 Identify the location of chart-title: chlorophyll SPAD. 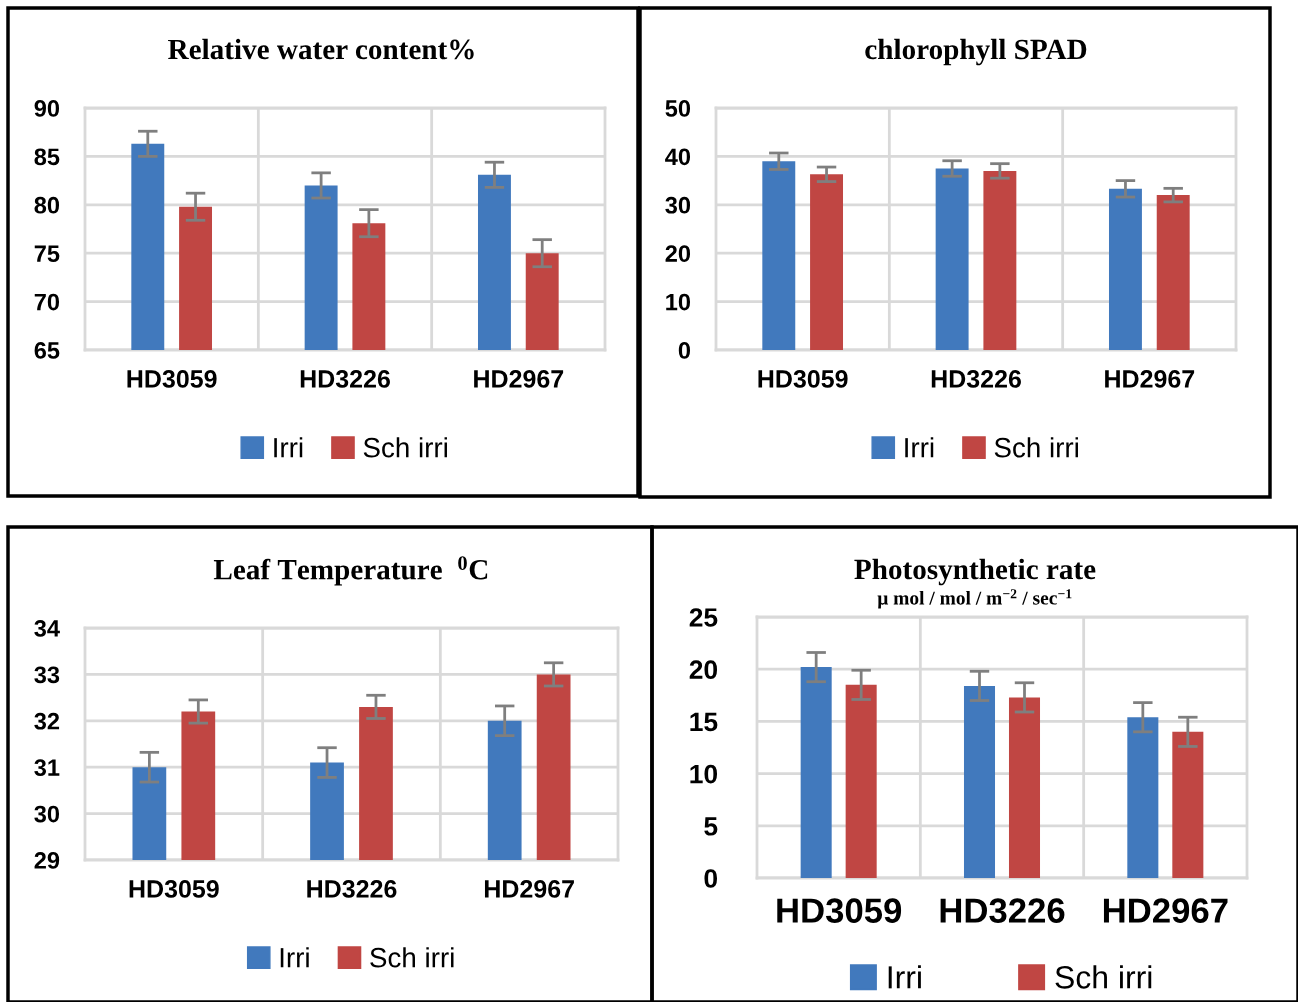
(976, 52).